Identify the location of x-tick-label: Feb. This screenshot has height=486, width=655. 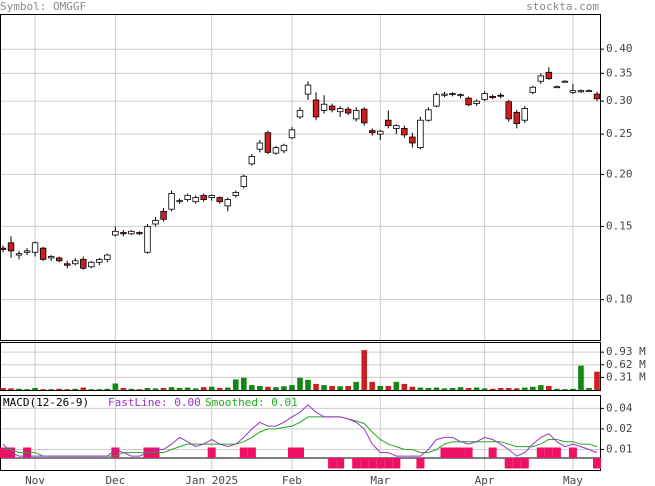
(292, 480).